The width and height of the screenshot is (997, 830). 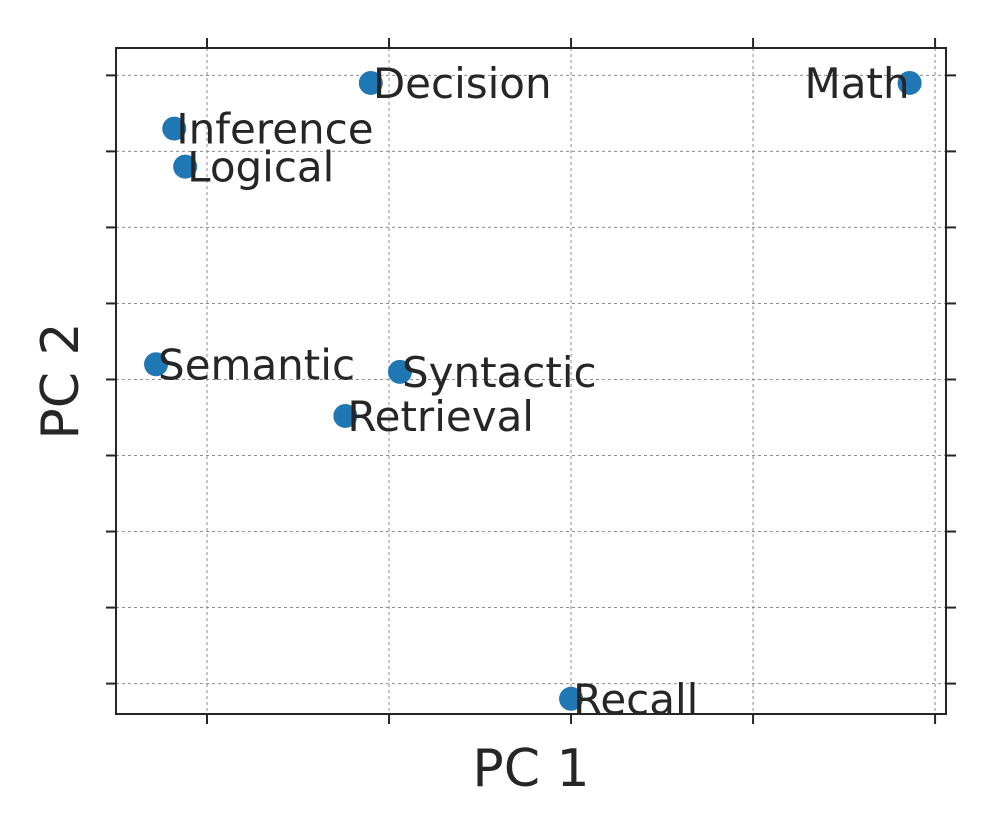 I want to click on point-label: Decision, so click(x=462, y=83).